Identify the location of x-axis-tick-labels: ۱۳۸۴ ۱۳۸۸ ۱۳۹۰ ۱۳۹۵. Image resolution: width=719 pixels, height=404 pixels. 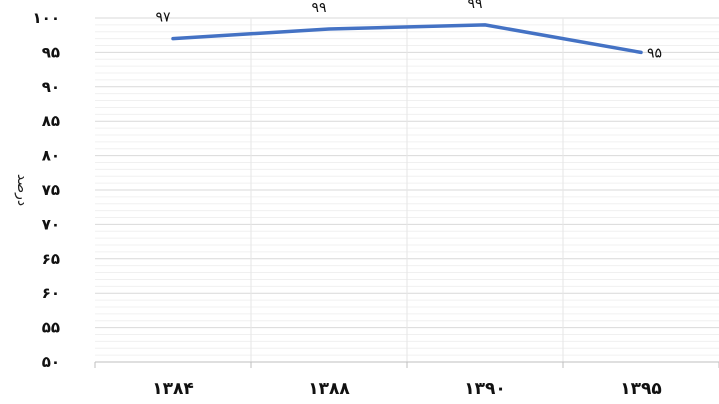
(407, 389).